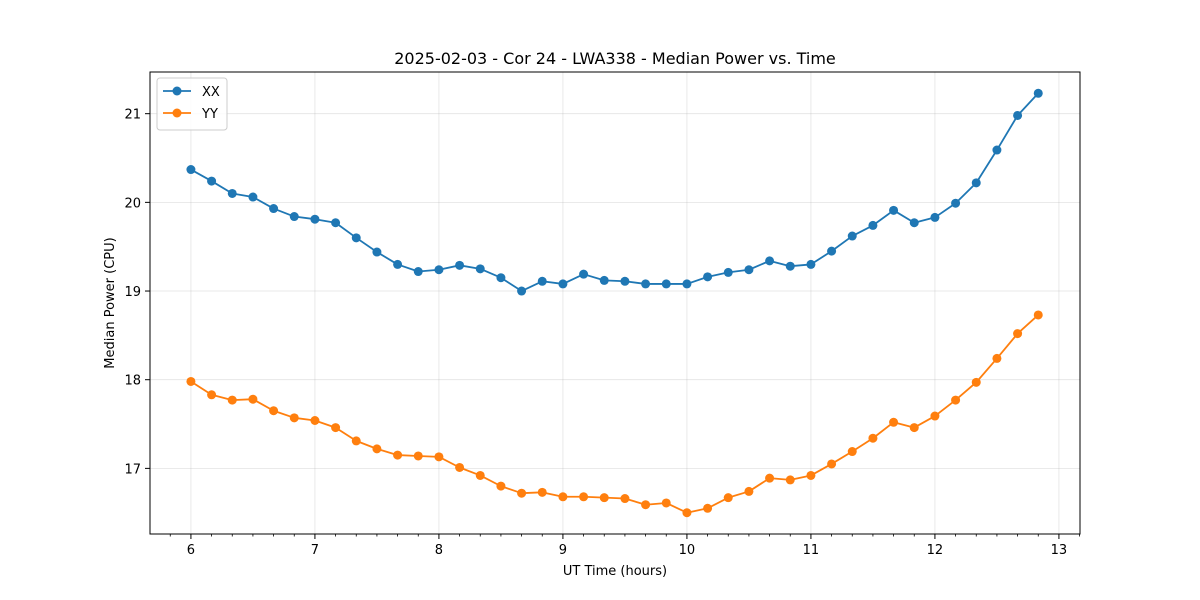 The width and height of the screenshot is (1200, 600). Describe the element at coordinates (935, 550) in the screenshot. I see `x-tick-label: 12` at that location.